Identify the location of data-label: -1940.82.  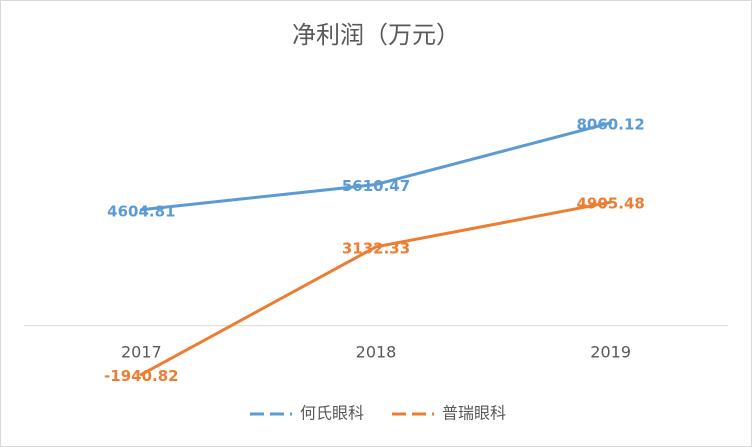
(141, 376).